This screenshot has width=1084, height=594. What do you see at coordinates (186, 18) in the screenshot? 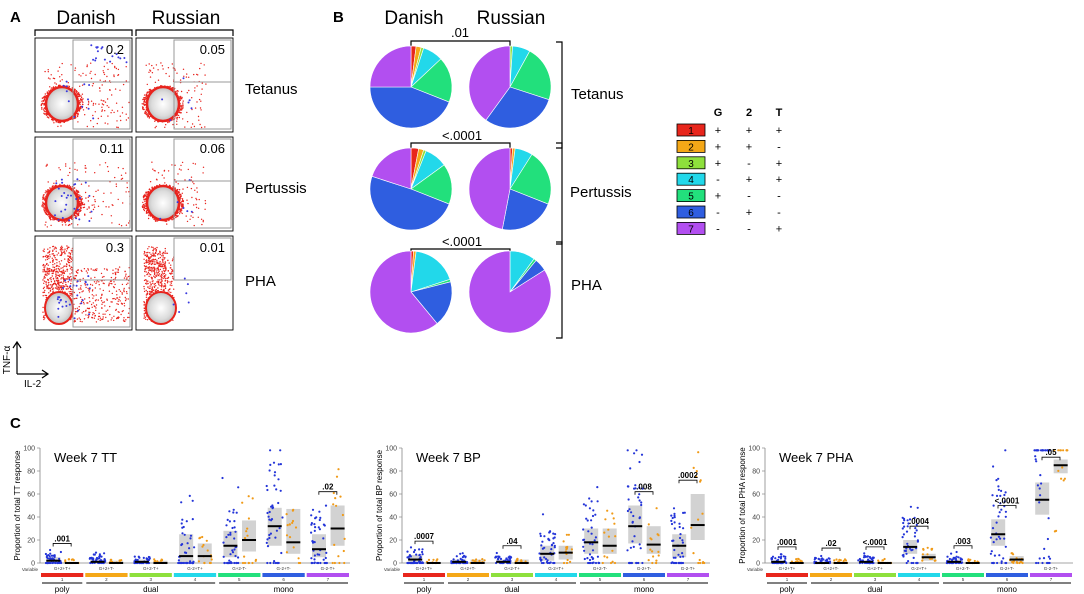
I see `panel-a-col-russian: Russian` at bounding box center [186, 18].